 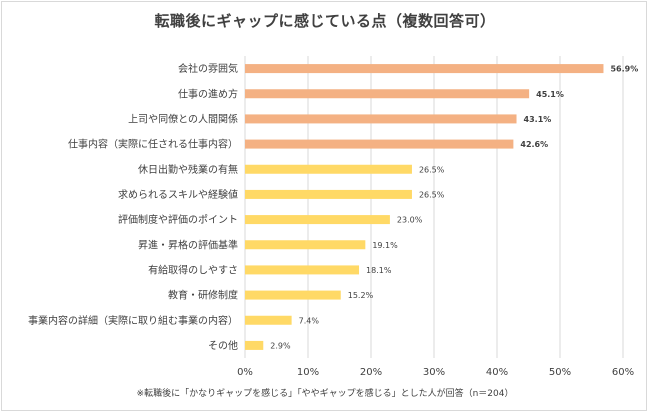 What do you see at coordinates (410, 220) in the screenshot?
I see `value-label: 23.0%` at bounding box center [410, 220].